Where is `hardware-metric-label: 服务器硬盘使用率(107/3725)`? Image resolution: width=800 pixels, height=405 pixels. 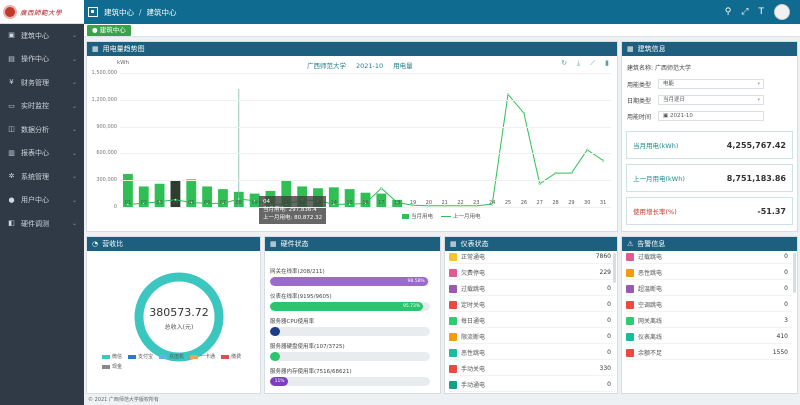 hardware-metric-label: 服务器硬盘使用率(107/3725) is located at coordinates (307, 347).